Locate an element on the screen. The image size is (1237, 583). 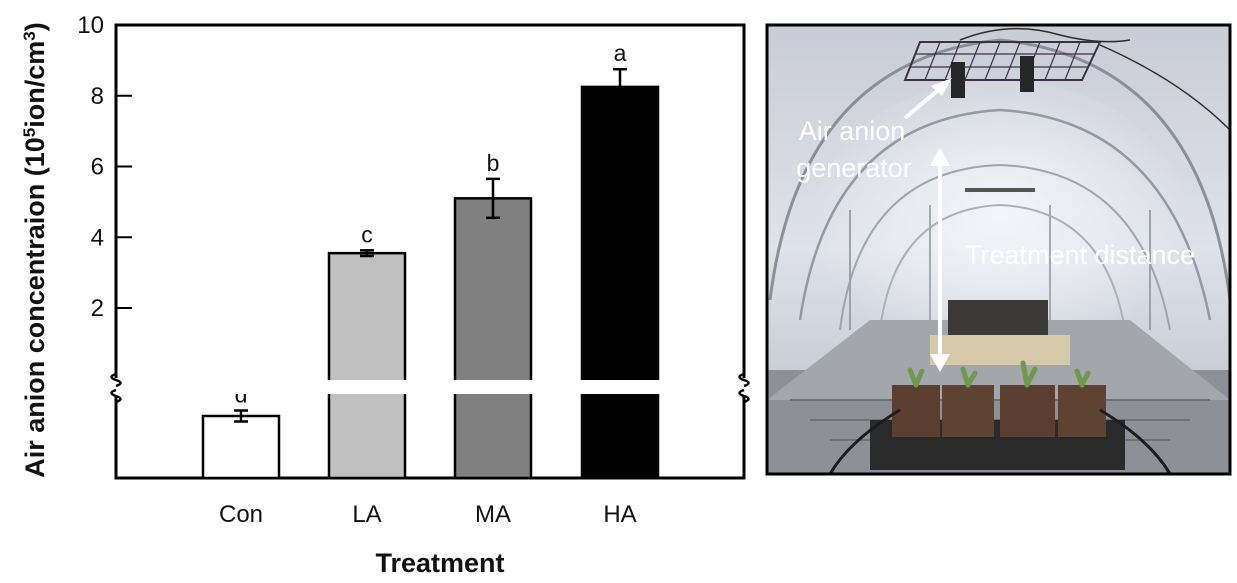
axis-break-group is located at coordinates (430, 388).